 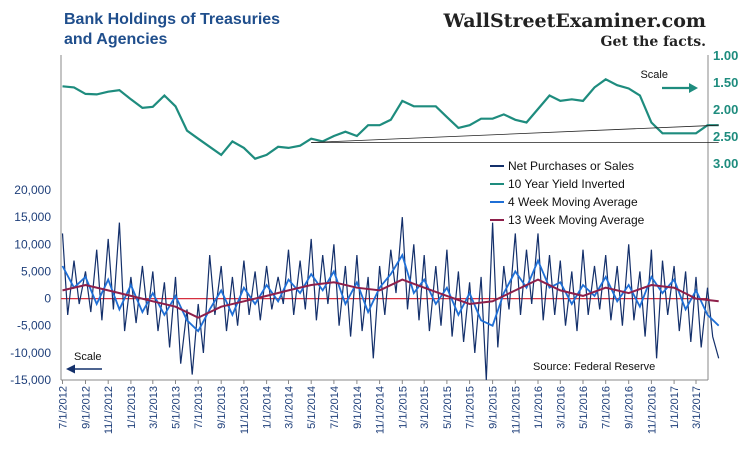 I want to click on x-tick-label: 9/1/2014, so click(x=358, y=407).